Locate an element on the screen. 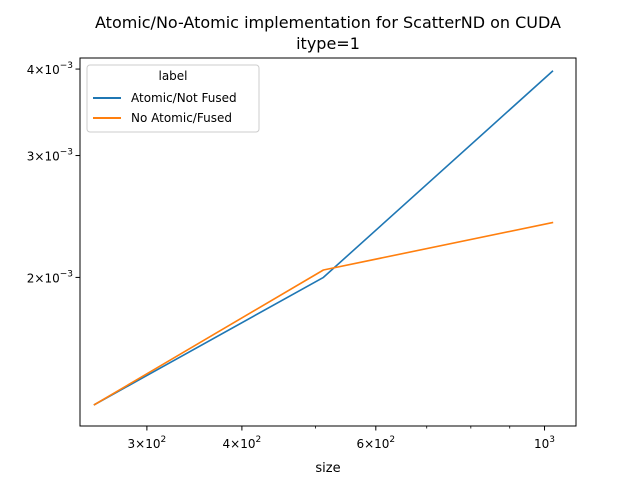 This screenshot has width=640, height=480. legend-label-no-atomic-fused: No Atomic/Fused is located at coordinates (181, 118).